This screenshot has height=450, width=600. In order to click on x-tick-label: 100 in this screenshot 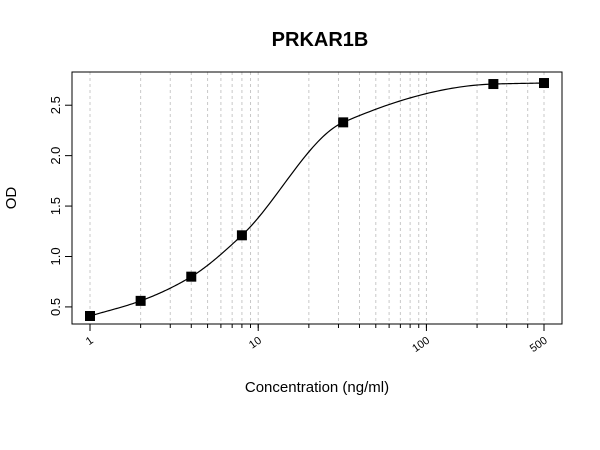, I will do `click(421, 345)`.